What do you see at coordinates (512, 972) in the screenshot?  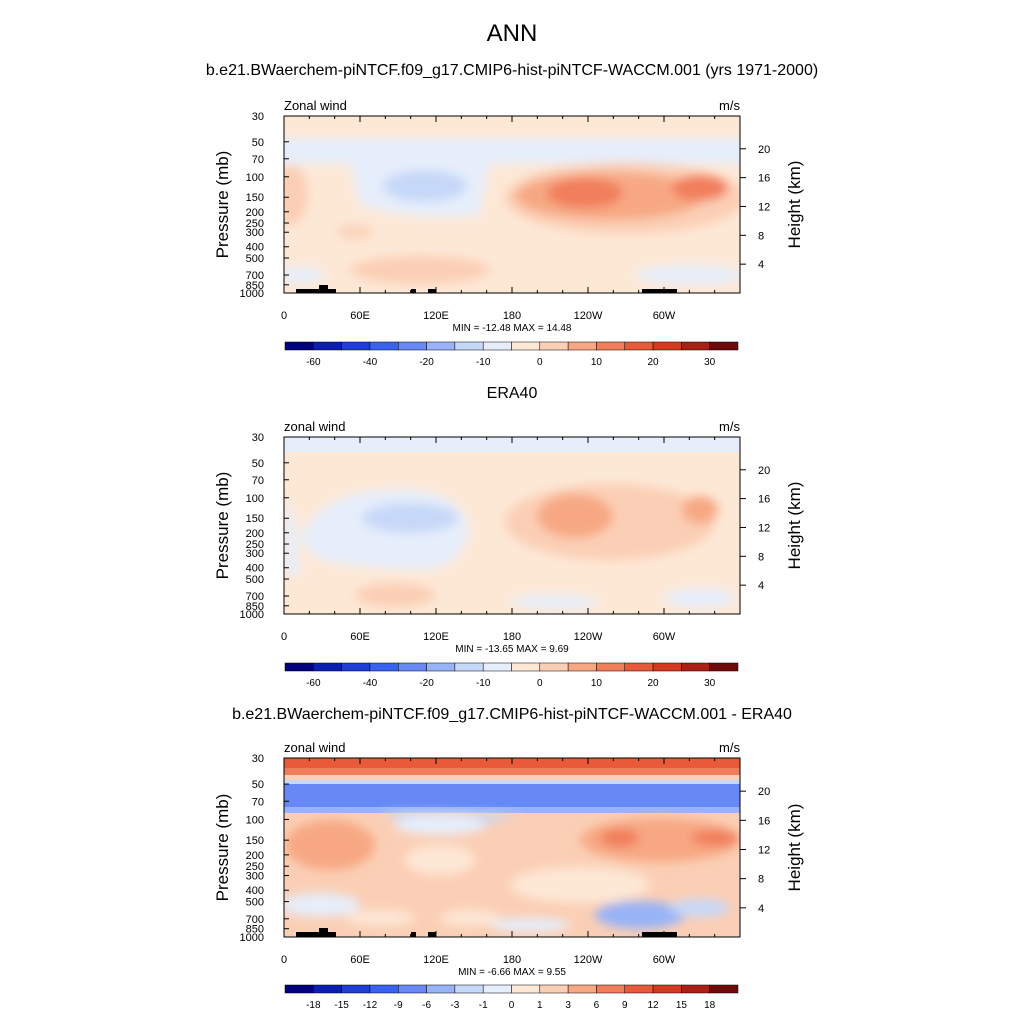 I see `min-max-label: MIN = -6.66 MAX = 9.55` at bounding box center [512, 972].